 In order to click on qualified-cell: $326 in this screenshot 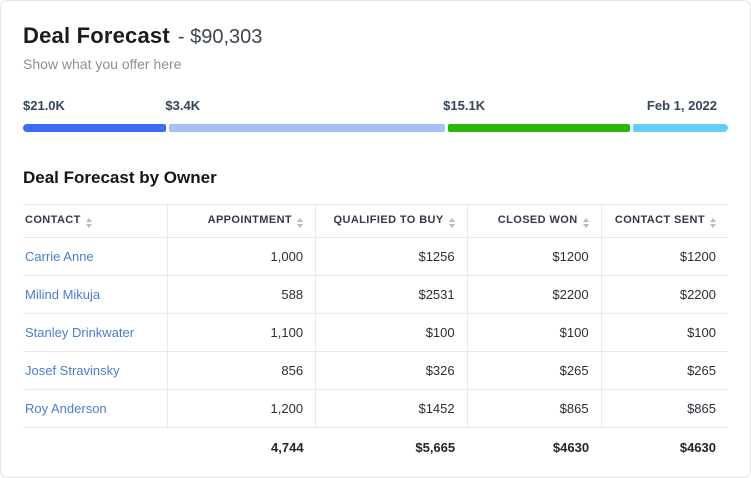, I will do `click(391, 370)`.